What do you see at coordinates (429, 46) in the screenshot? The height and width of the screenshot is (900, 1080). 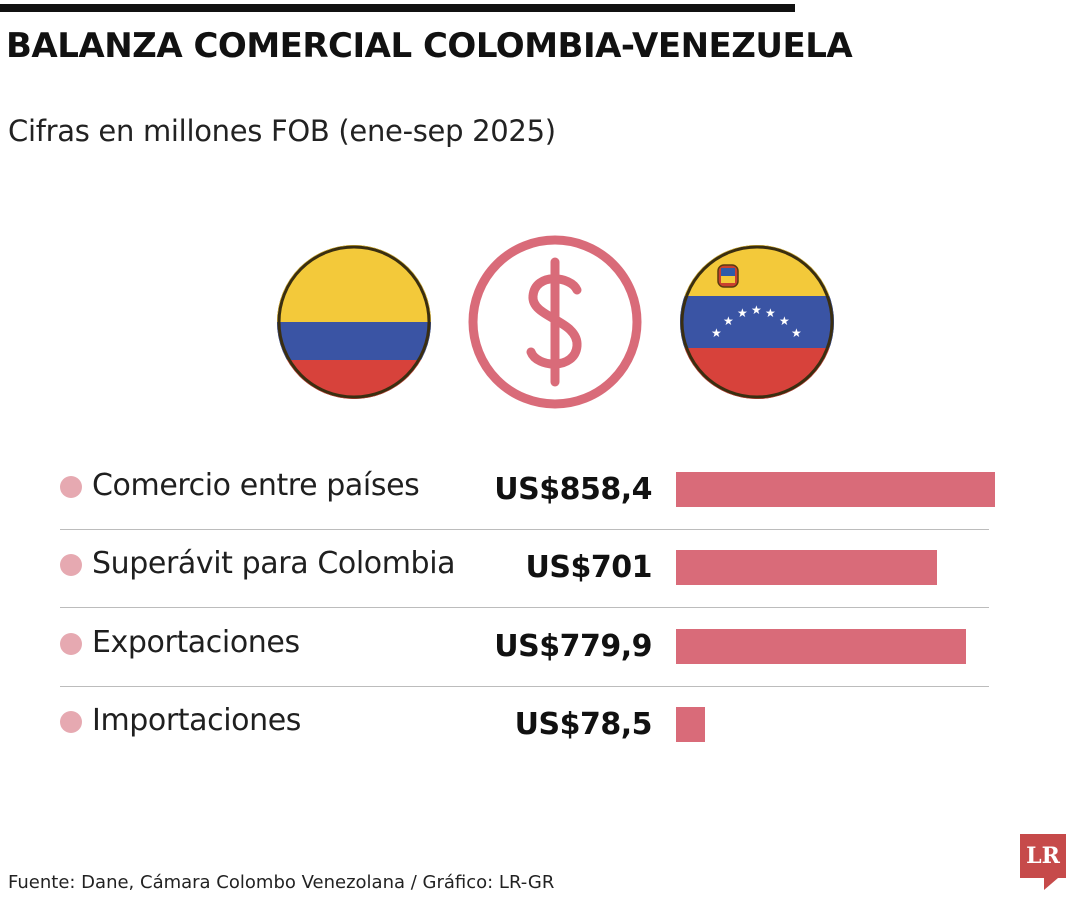 I see `chart-title: BALANZA COMERCIAL COLOMBIA-VENEZUELA` at bounding box center [429, 46].